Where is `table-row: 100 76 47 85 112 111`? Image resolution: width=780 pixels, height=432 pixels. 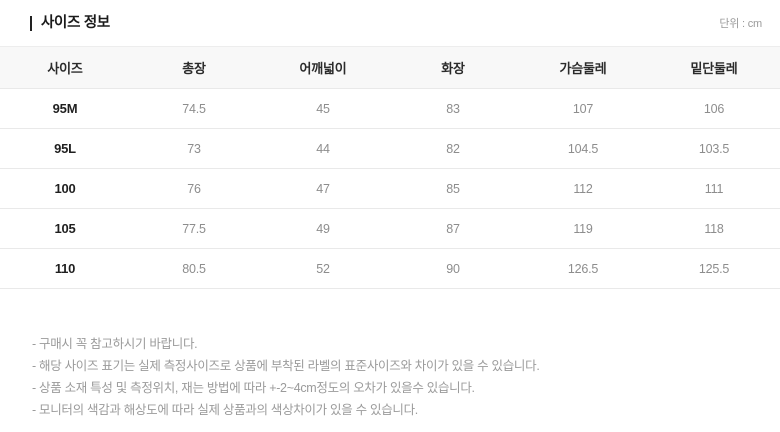
table-row: 100 76 47 85 112 111 is located at coordinates (390, 188).